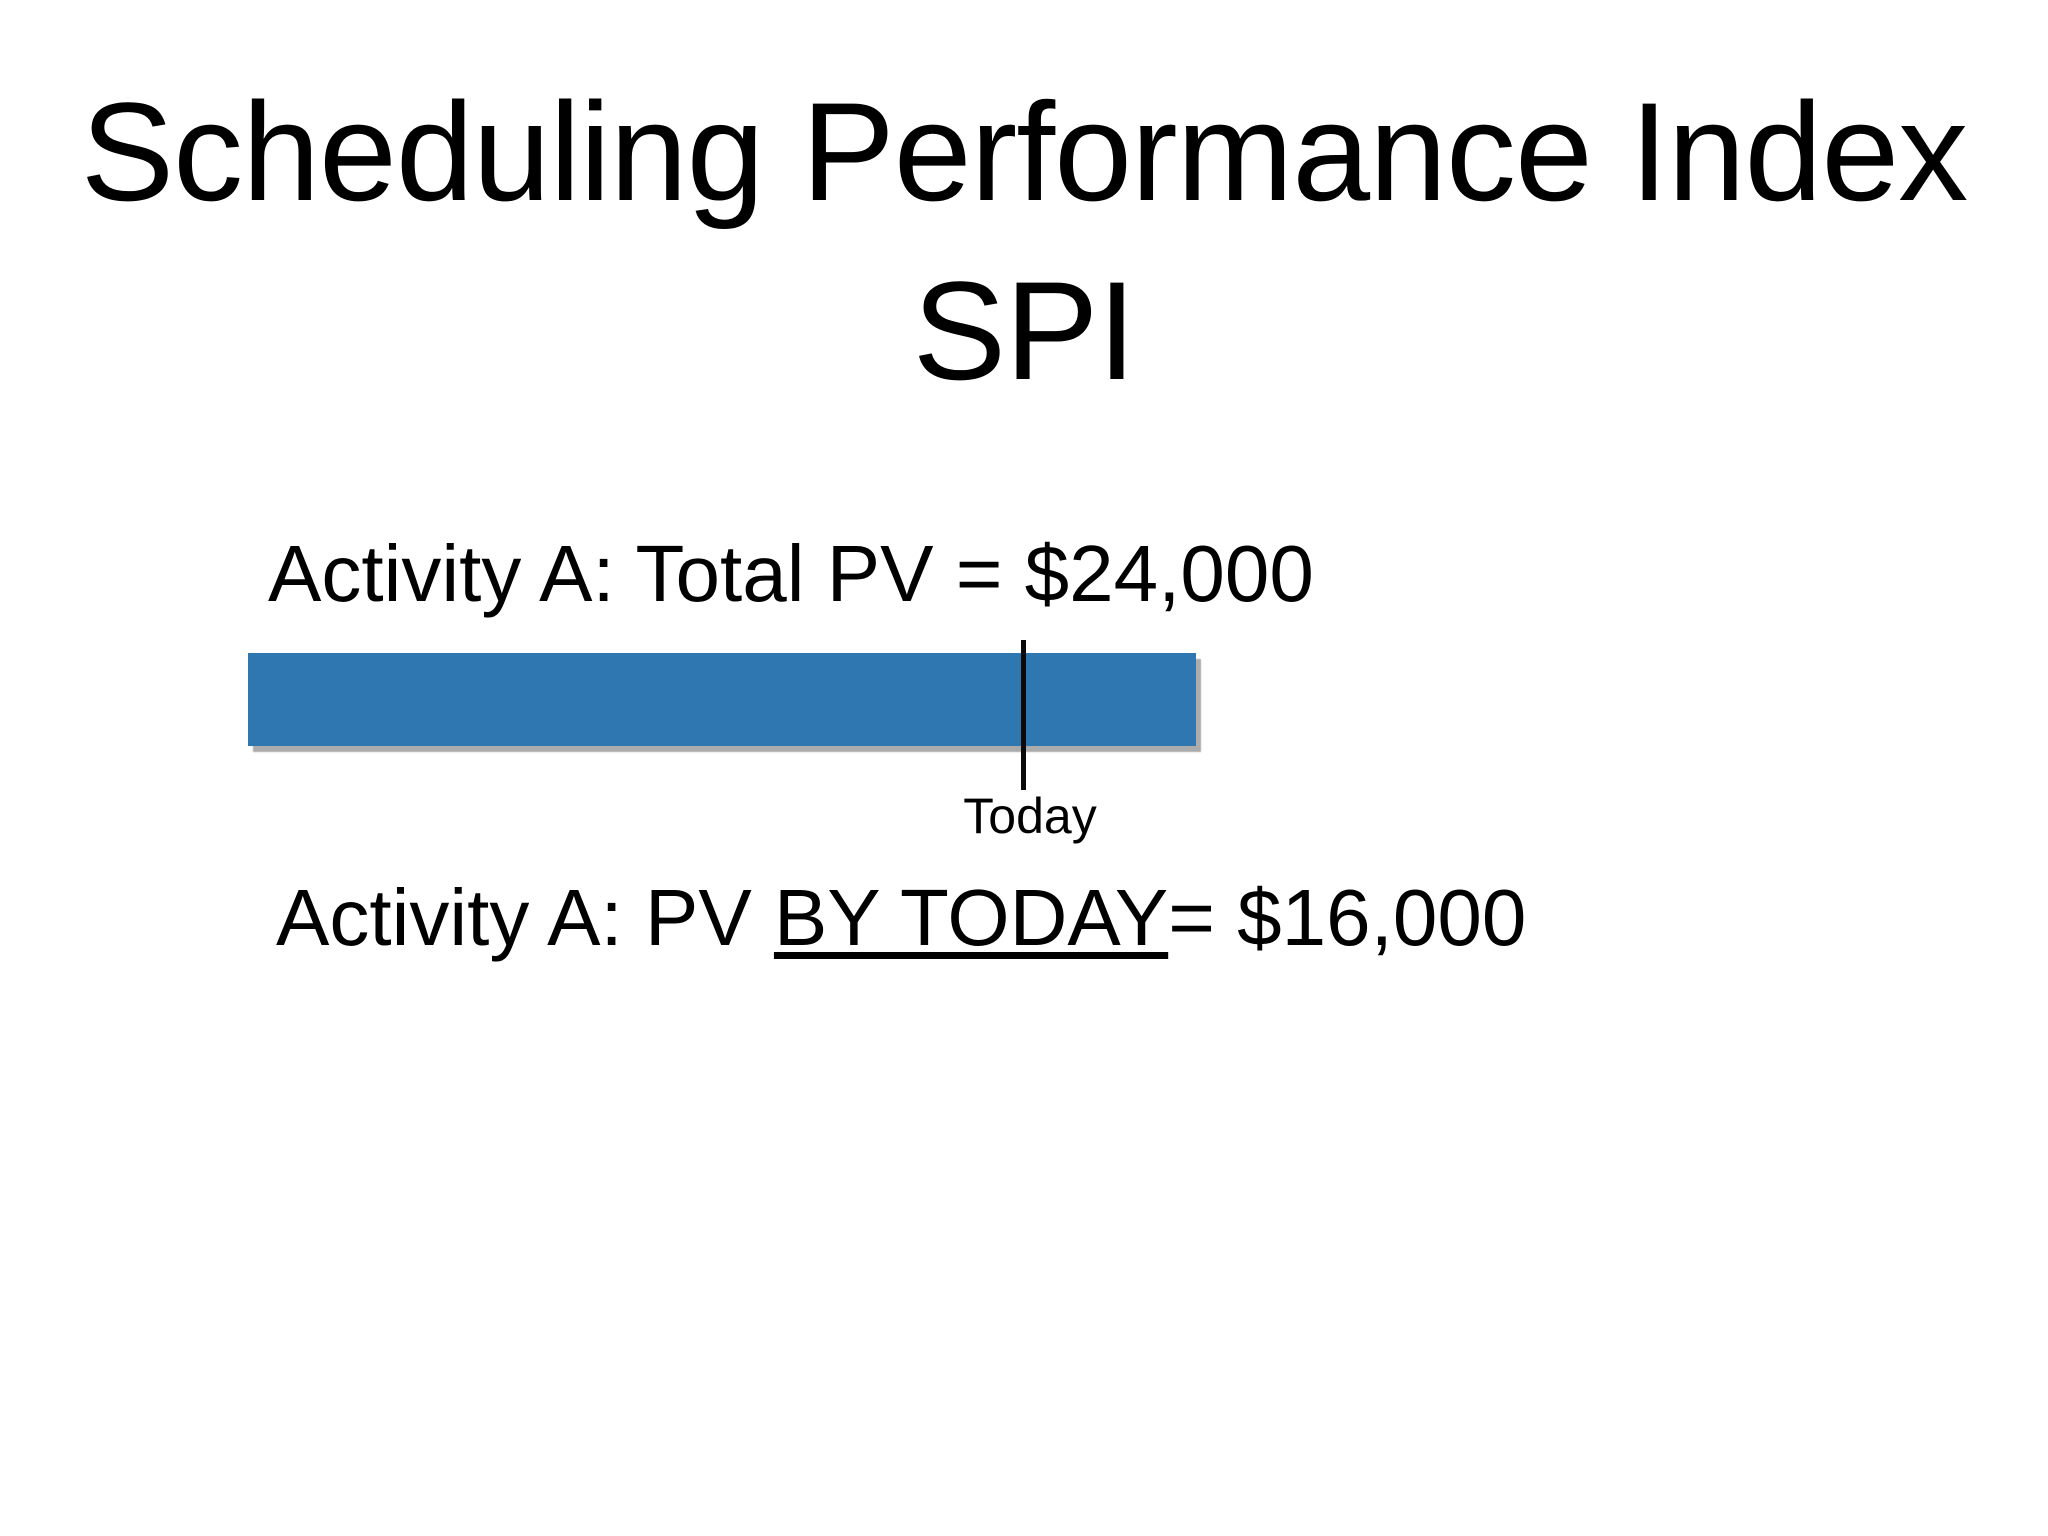 This screenshot has width=2048, height=1536. What do you see at coordinates (791, 573) in the screenshot?
I see `activity-total-pv-label: Activity A: Total PV = $24,000` at bounding box center [791, 573].